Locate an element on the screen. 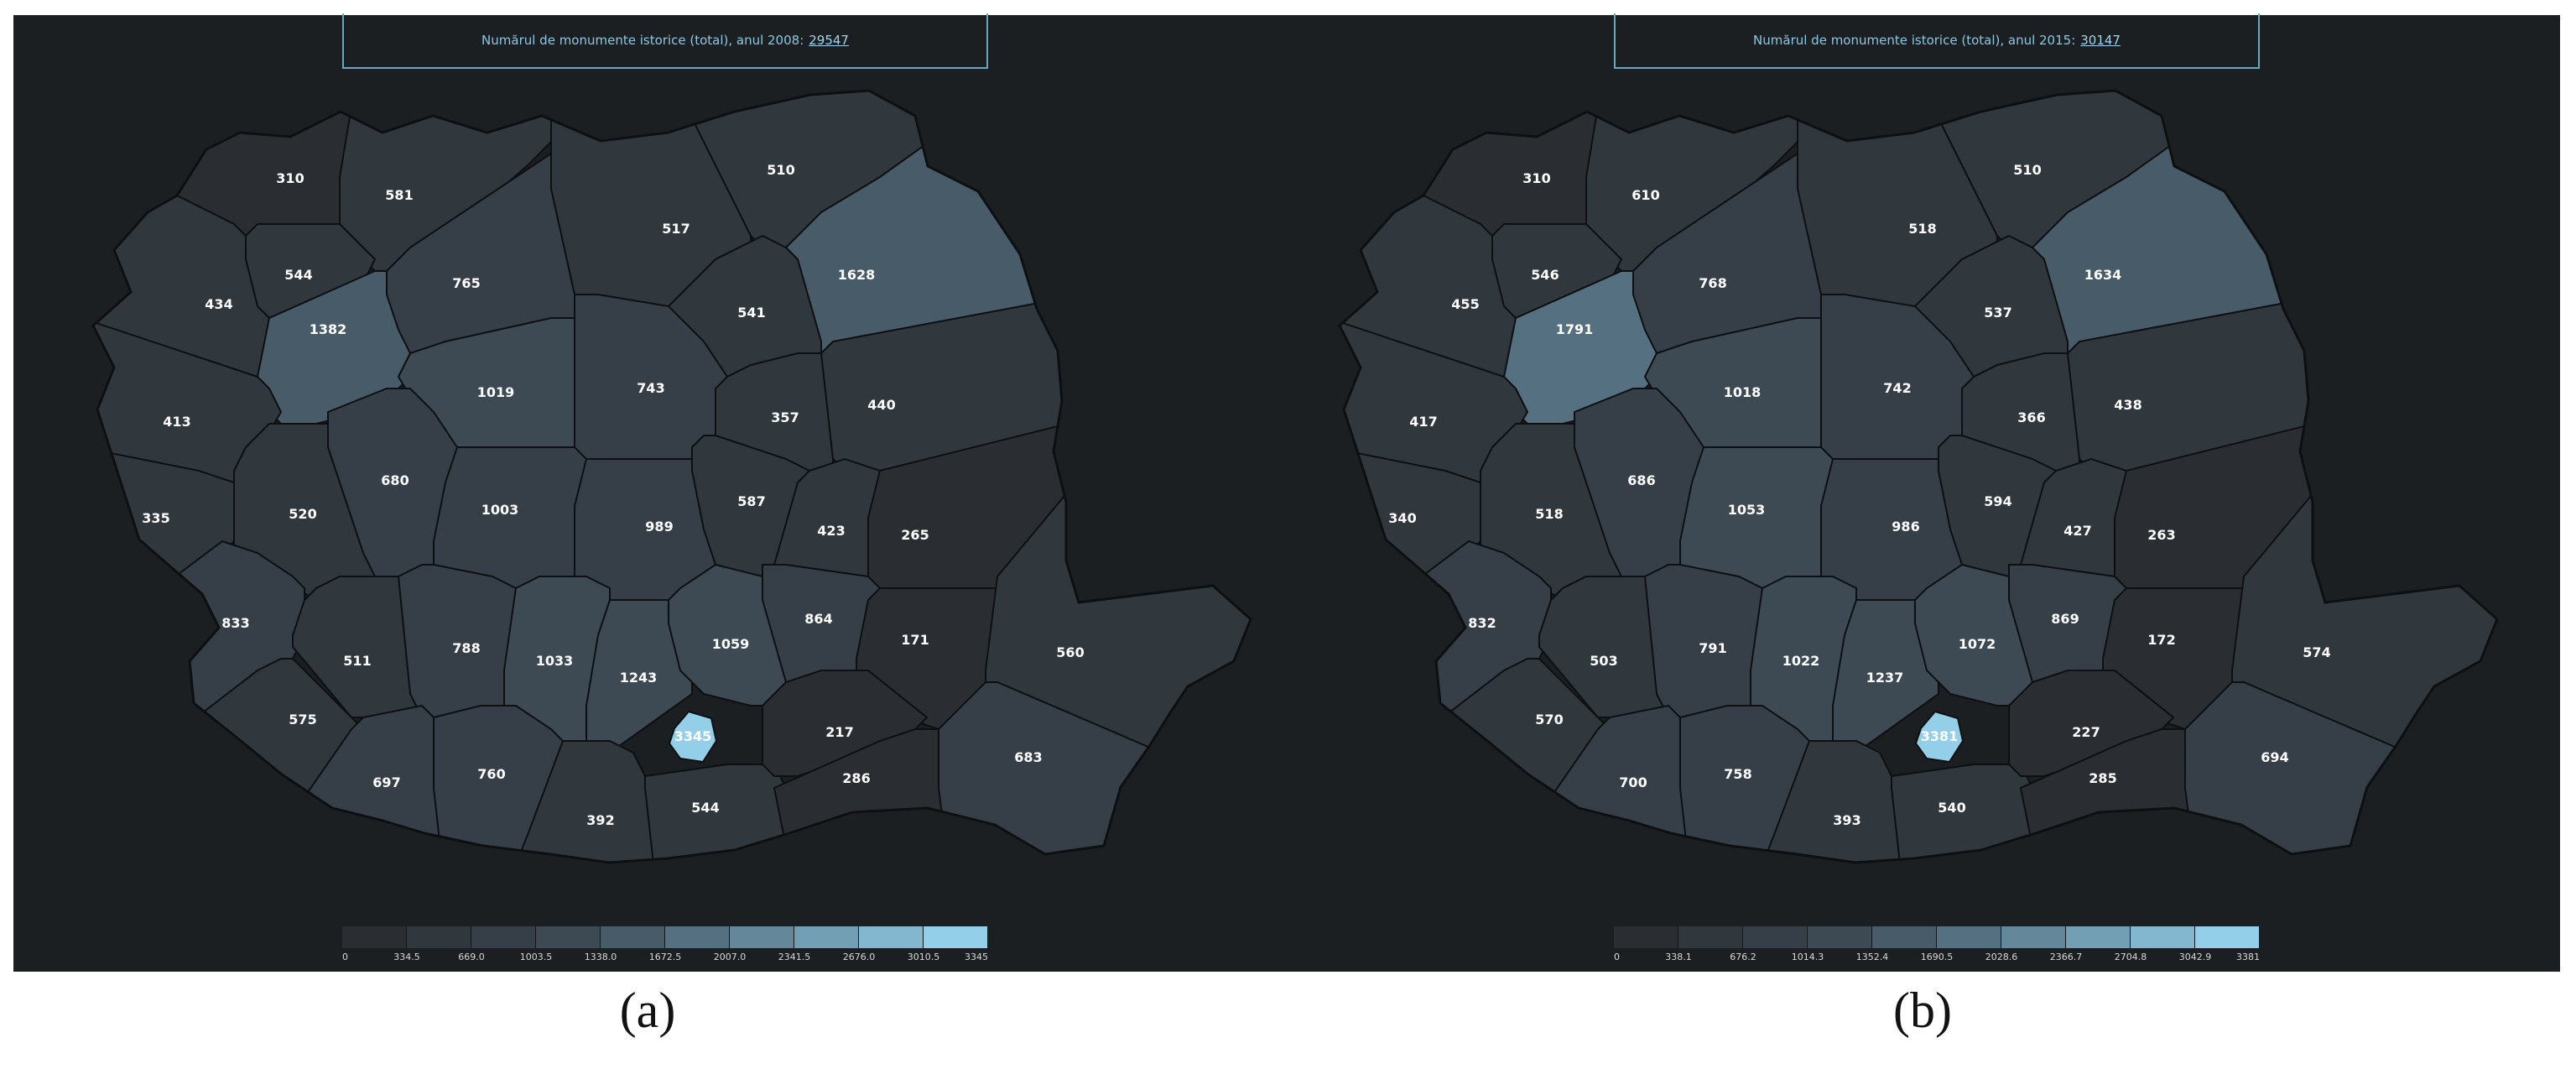 This screenshot has width=2576, height=1069. county-value-bt: 518 is located at coordinates (1922, 229).